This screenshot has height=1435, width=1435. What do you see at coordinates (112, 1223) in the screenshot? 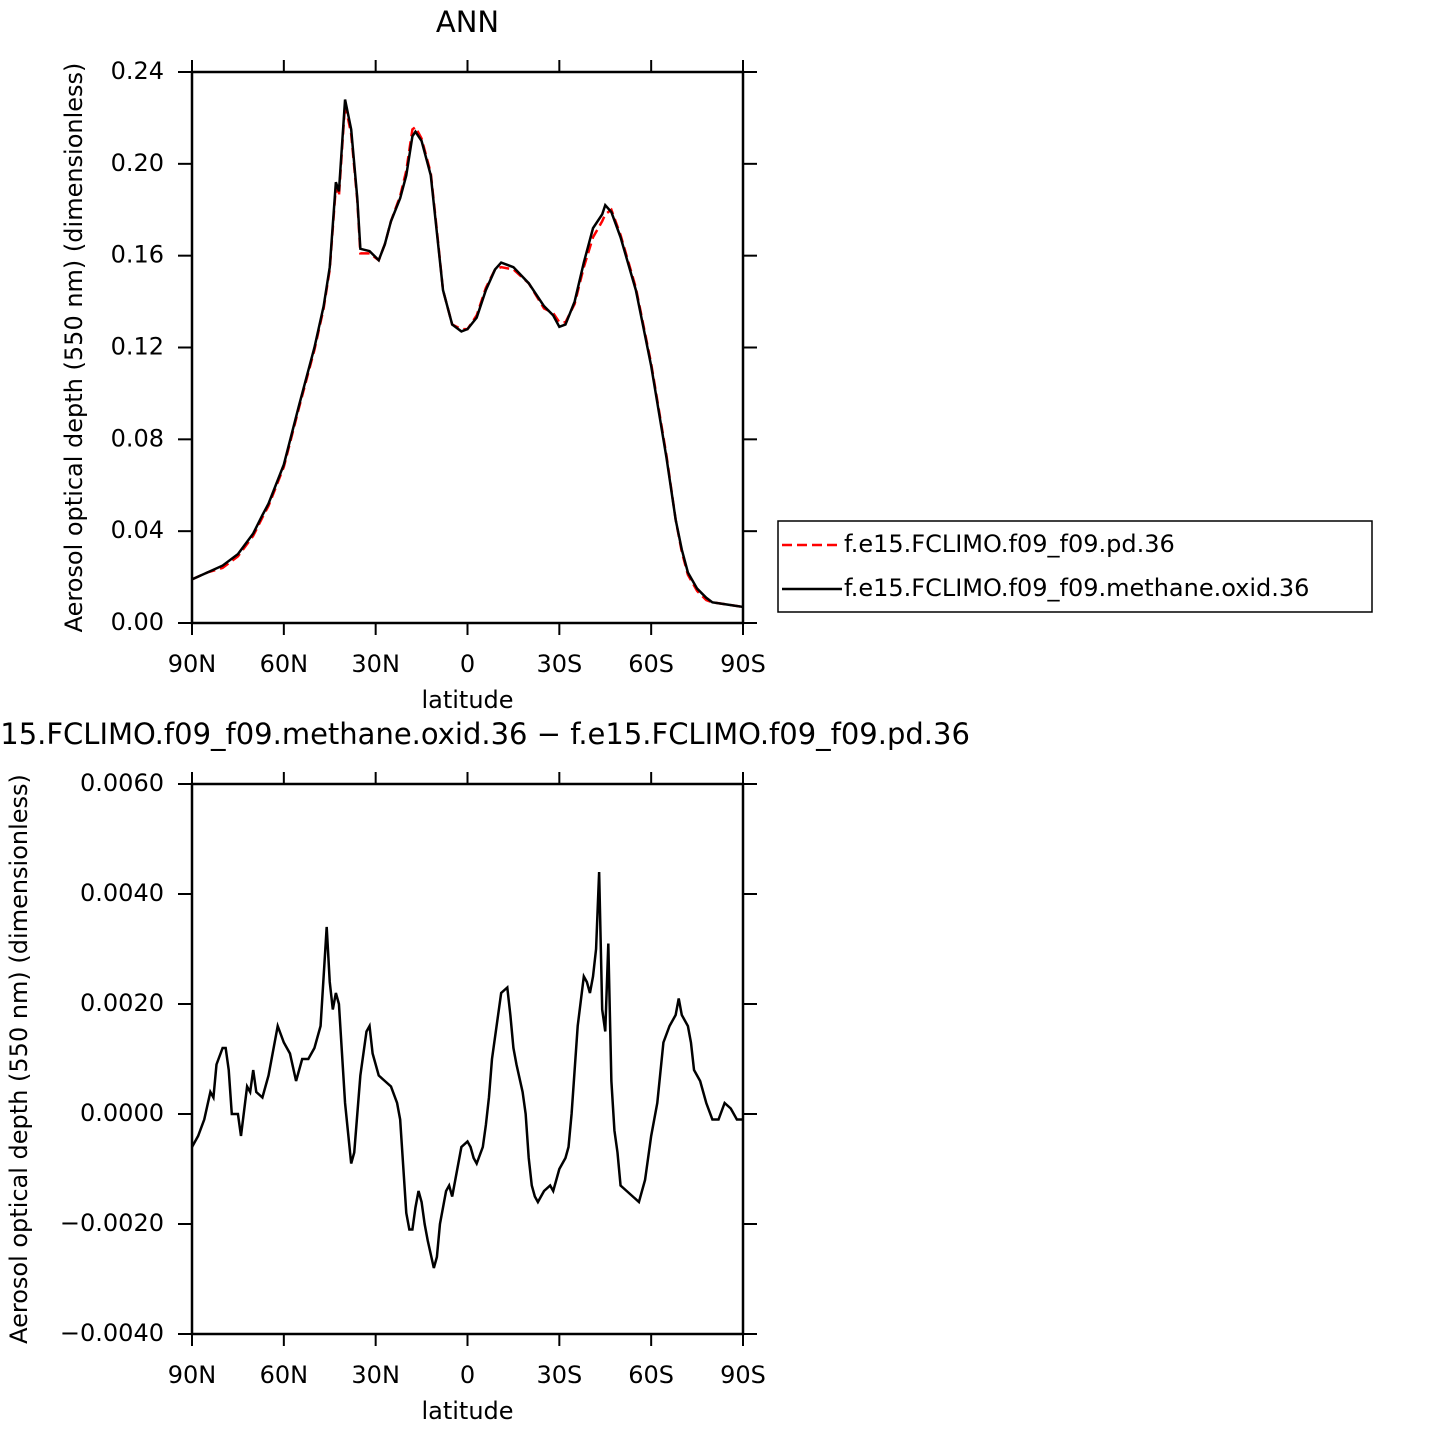
I see `y-tick-label: −0.0020` at bounding box center [112, 1223].